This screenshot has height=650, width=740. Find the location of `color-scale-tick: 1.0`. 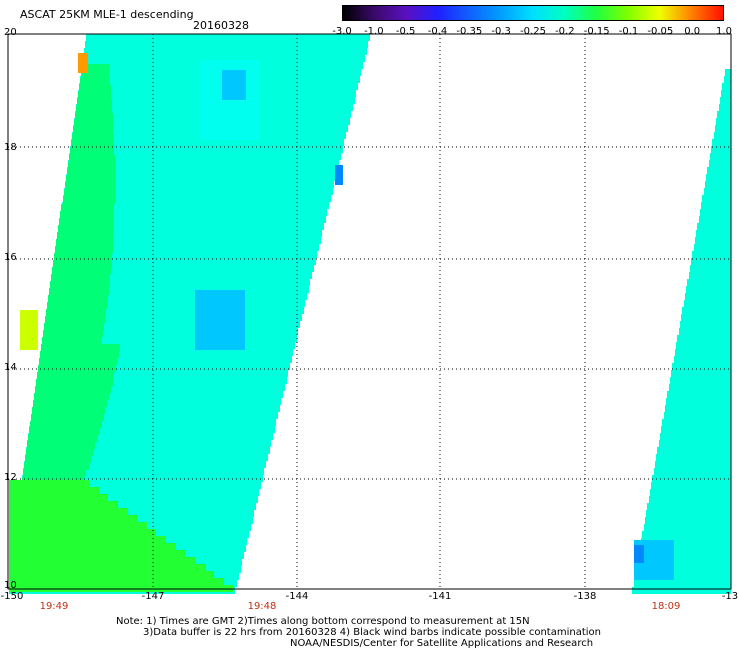

color-scale-tick: 1.0 is located at coordinates (724, 31).